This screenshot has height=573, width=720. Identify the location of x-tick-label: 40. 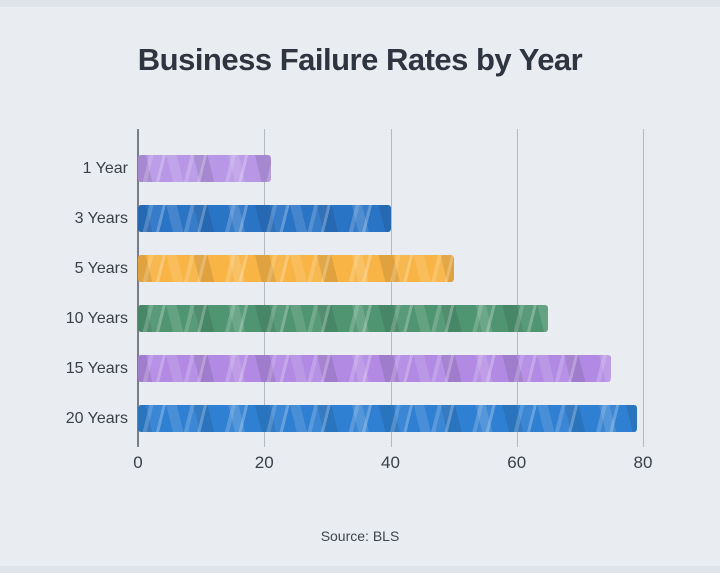
(390, 462).